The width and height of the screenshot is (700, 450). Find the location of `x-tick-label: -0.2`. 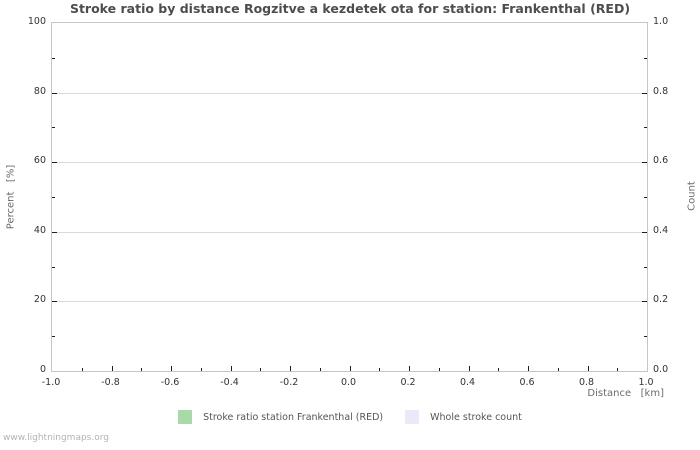

x-tick-label: -0.2 is located at coordinates (289, 382).